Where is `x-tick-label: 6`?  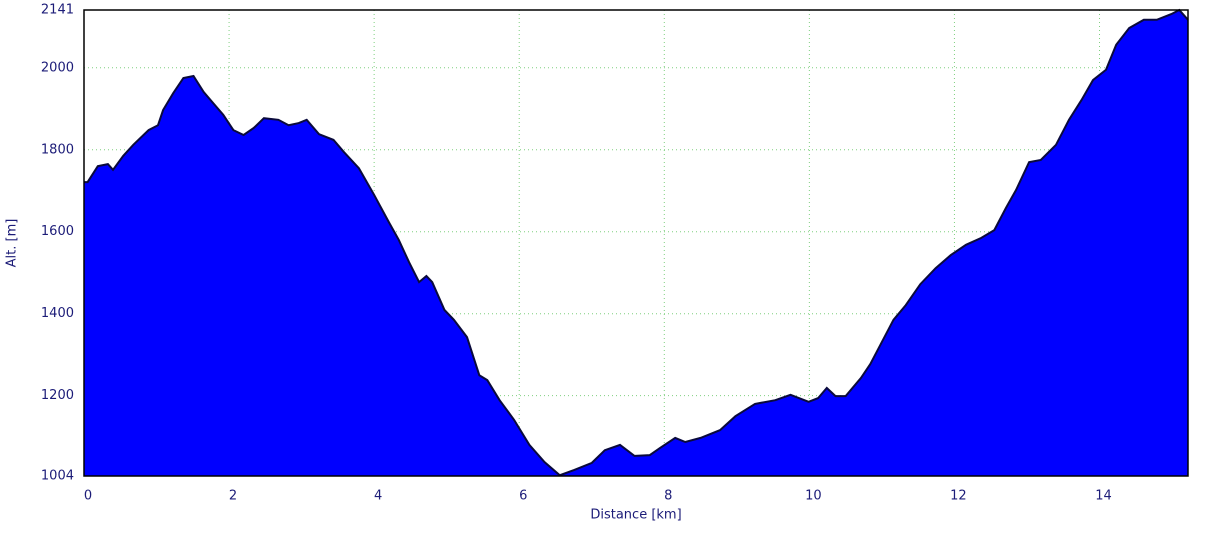
x-tick-label: 6 is located at coordinates (523, 496).